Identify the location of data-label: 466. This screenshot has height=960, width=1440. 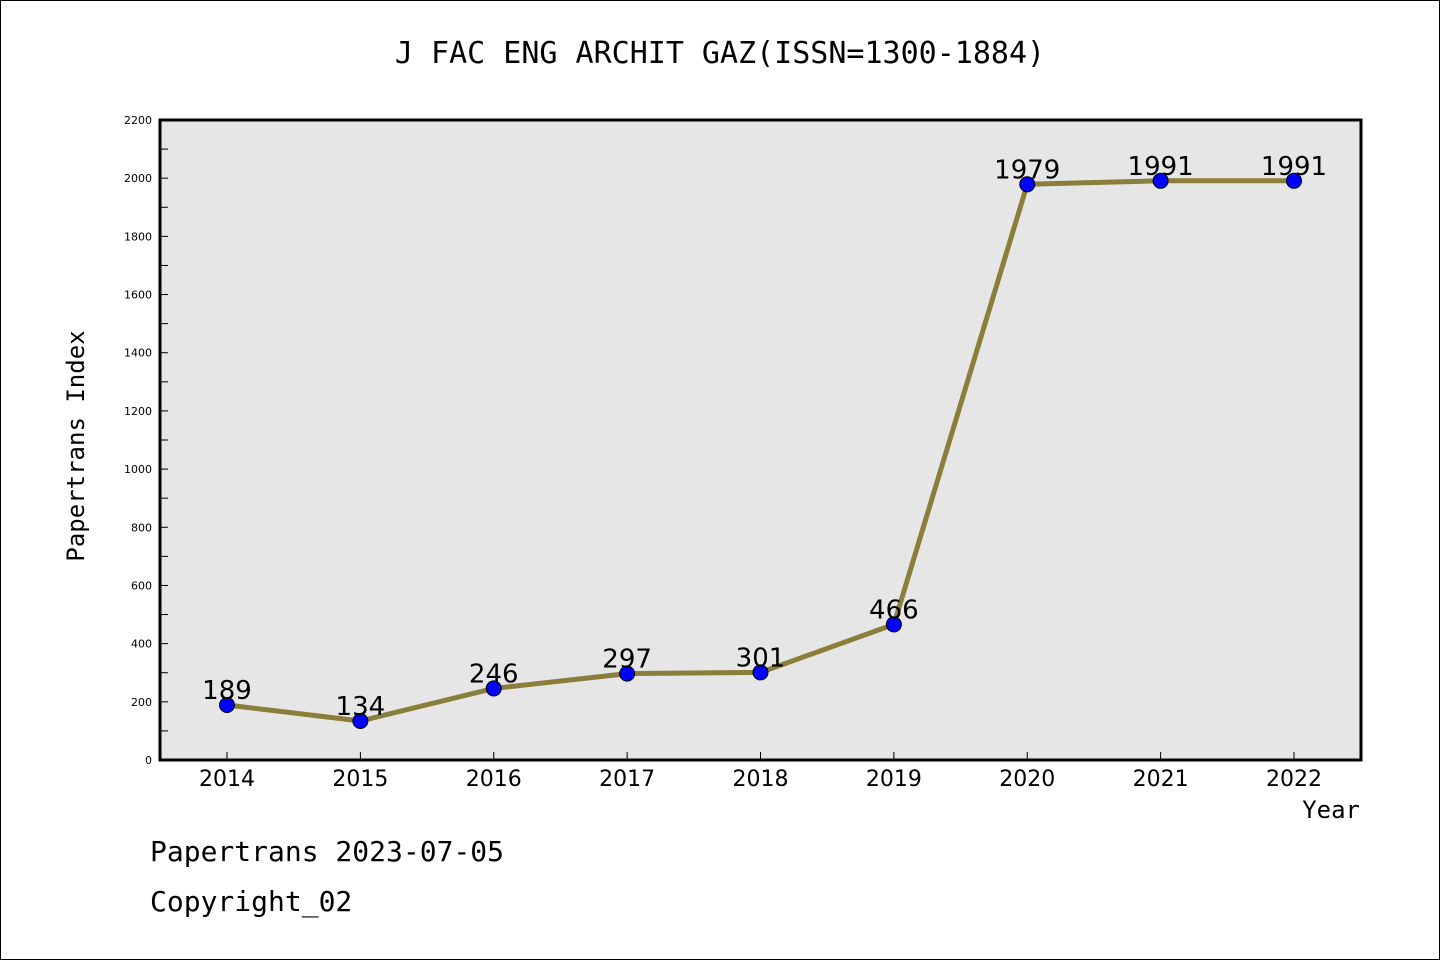
(894, 610).